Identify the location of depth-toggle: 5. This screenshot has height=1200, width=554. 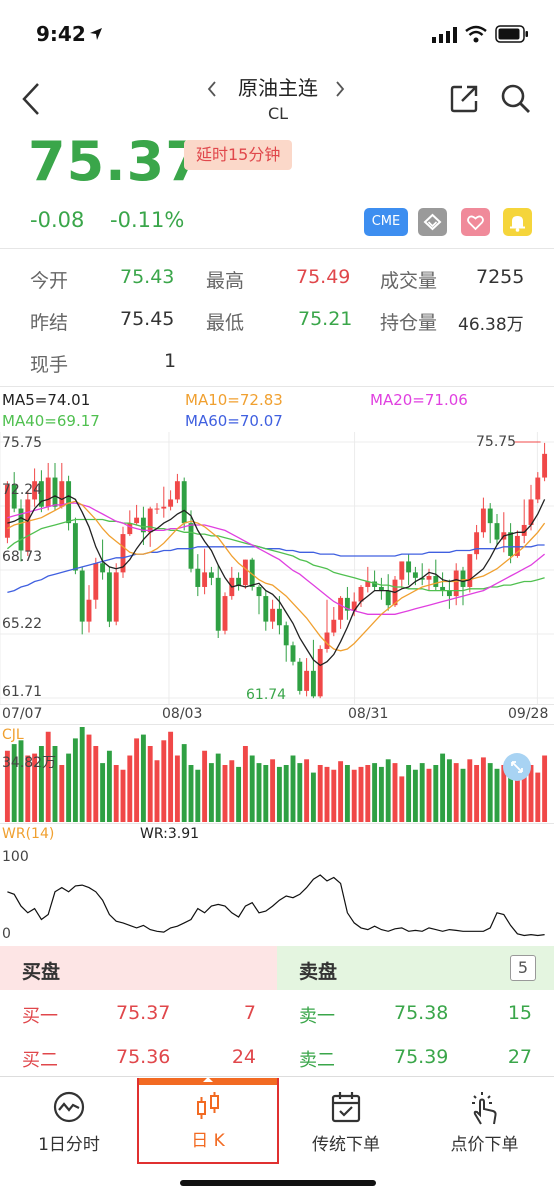
(523, 968).